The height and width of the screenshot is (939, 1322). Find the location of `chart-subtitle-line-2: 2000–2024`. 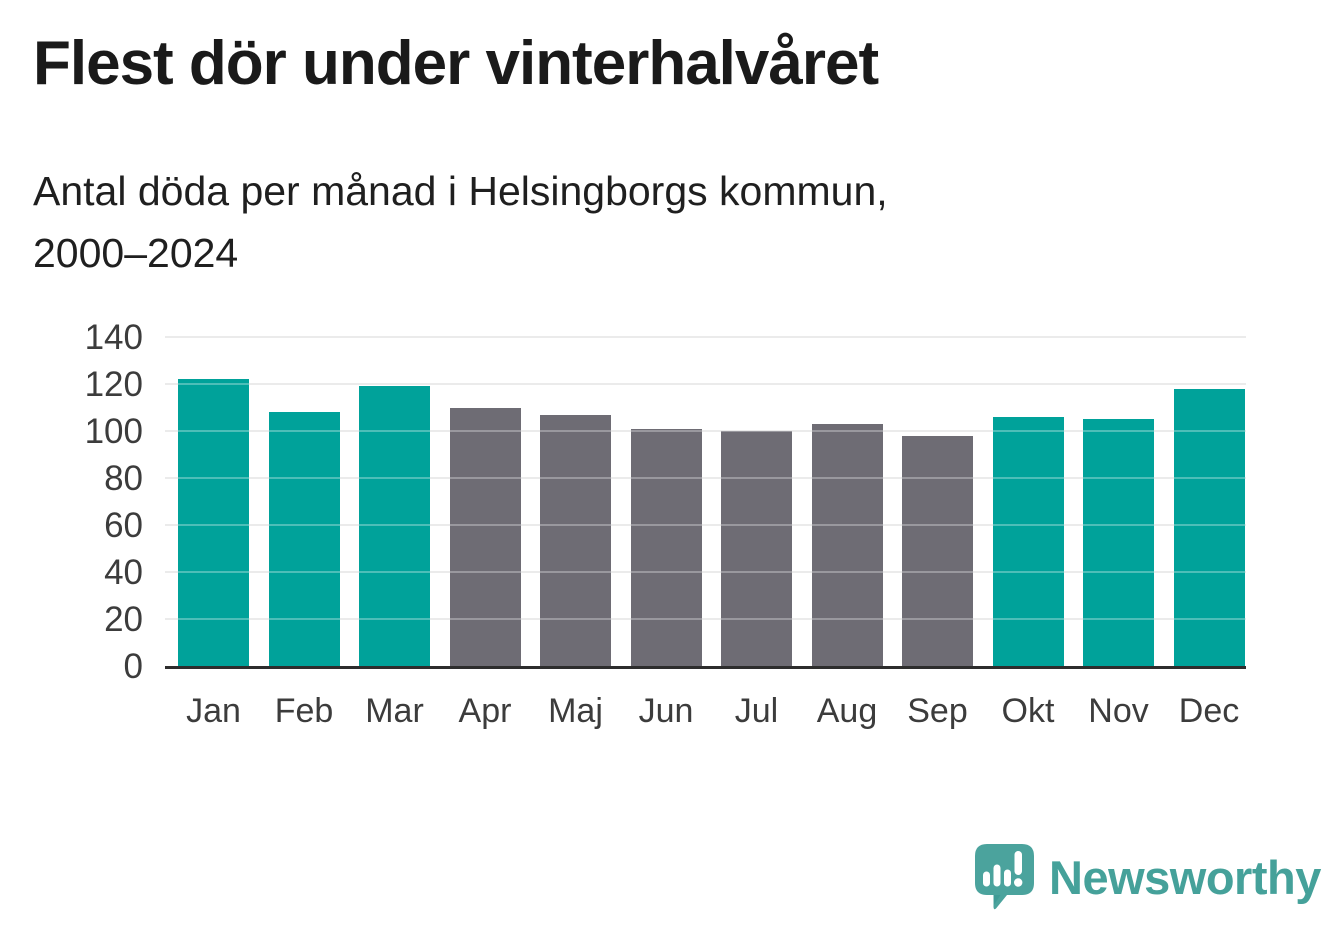

chart-subtitle-line-2: 2000–2024 is located at coordinates (136, 253).